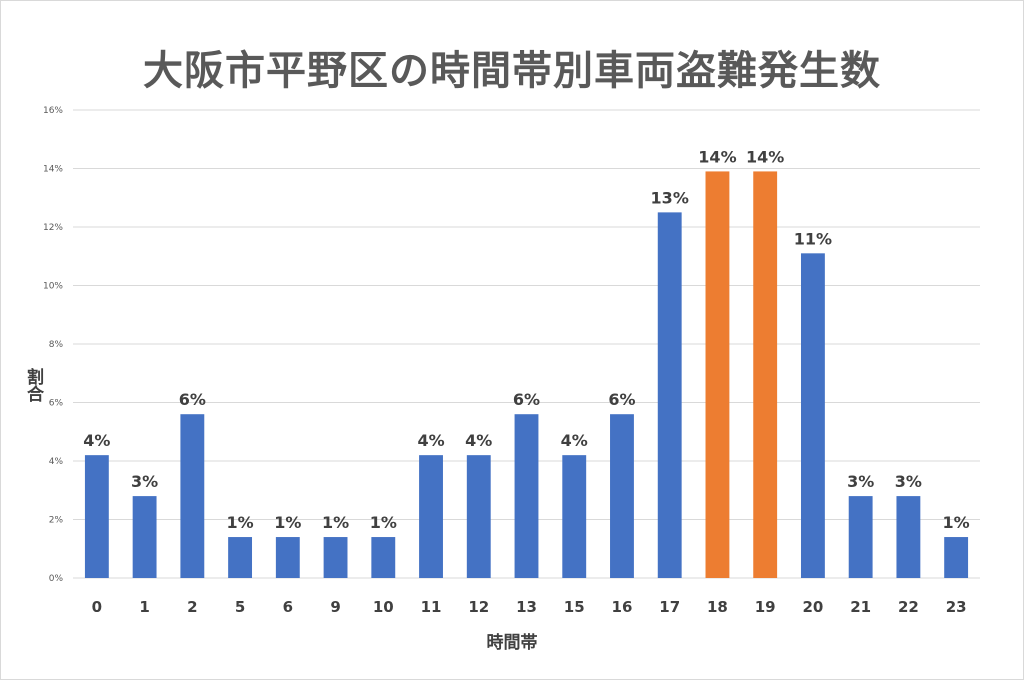 The image size is (1024, 680). I want to click on x-tick-label: 12, so click(478, 607).